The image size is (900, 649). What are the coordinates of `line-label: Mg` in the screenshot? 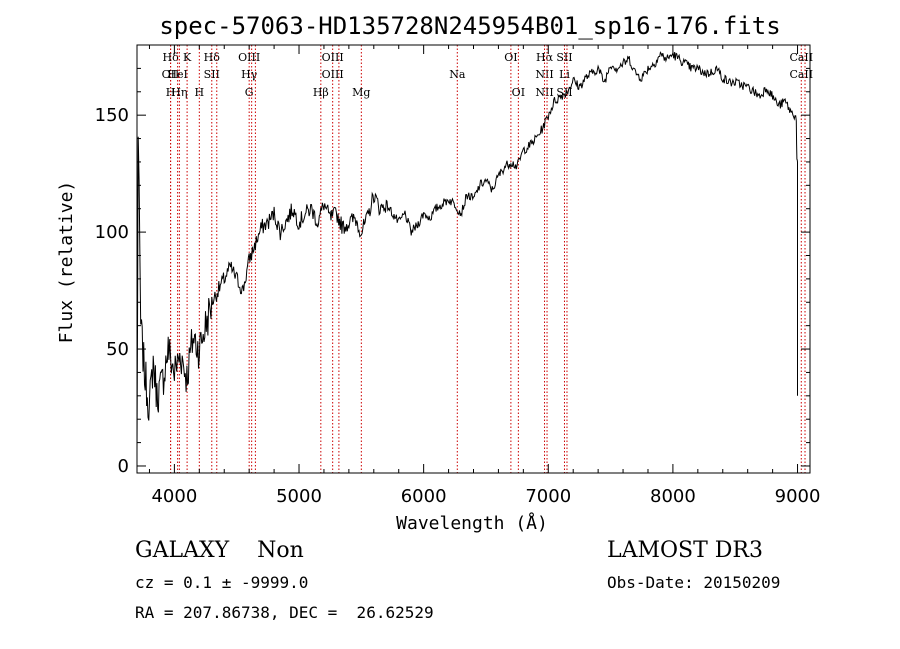 It's located at (361, 92).